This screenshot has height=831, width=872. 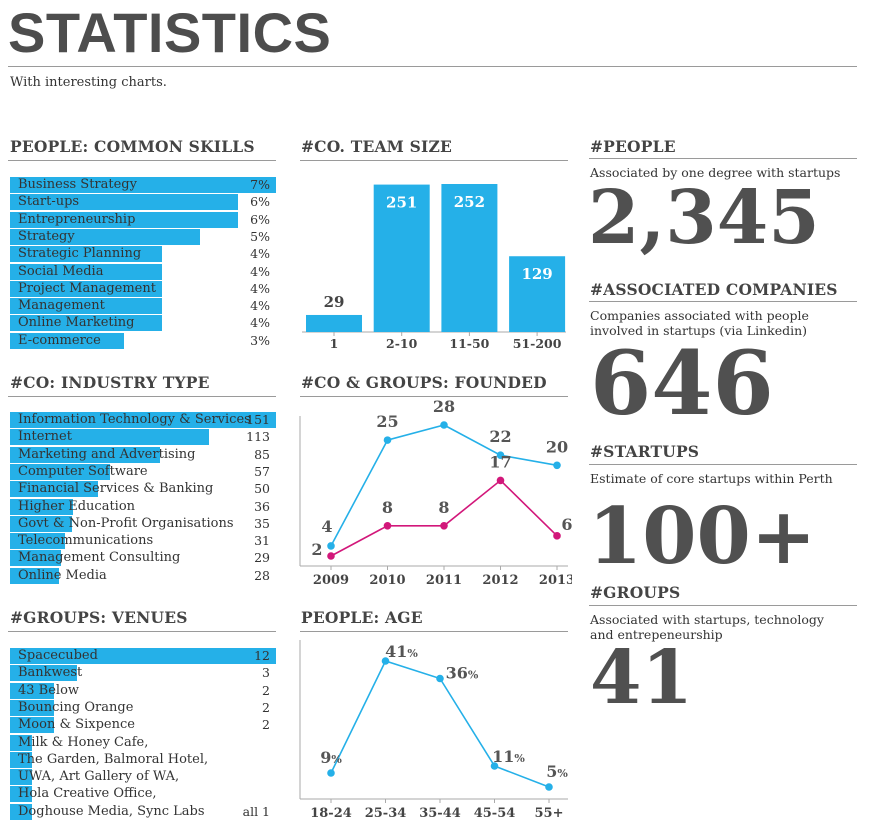 I want to click on founded-title: #CO & GROUPS: FOUNDED, so click(x=424, y=382).